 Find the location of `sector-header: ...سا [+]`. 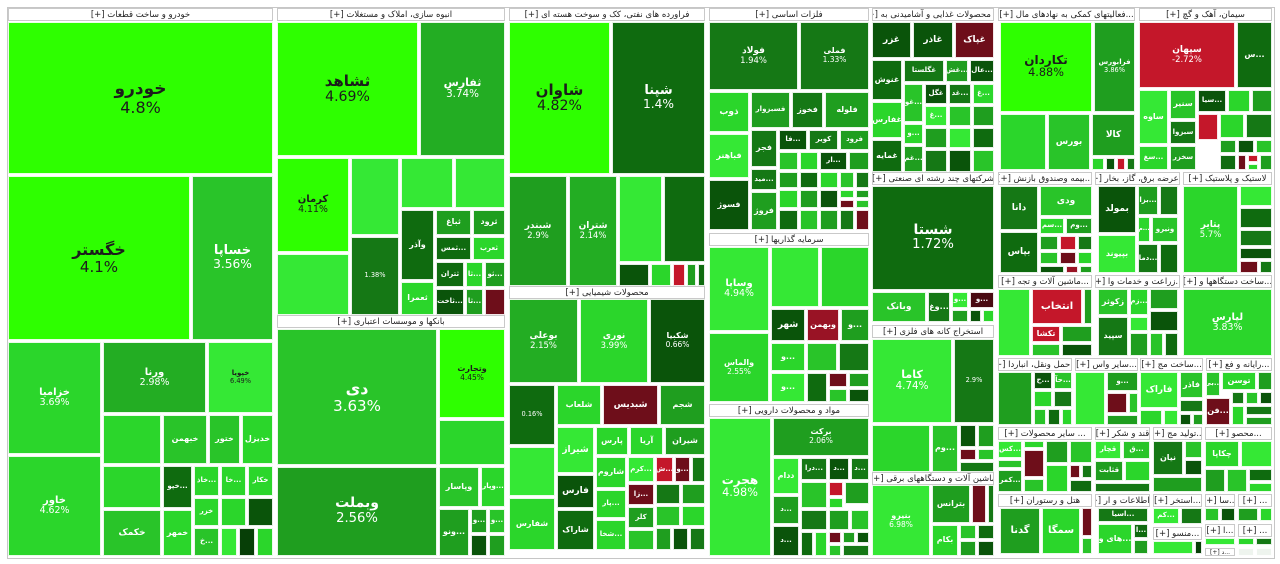

sector-header: ...سا [+] is located at coordinates (1220, 500).